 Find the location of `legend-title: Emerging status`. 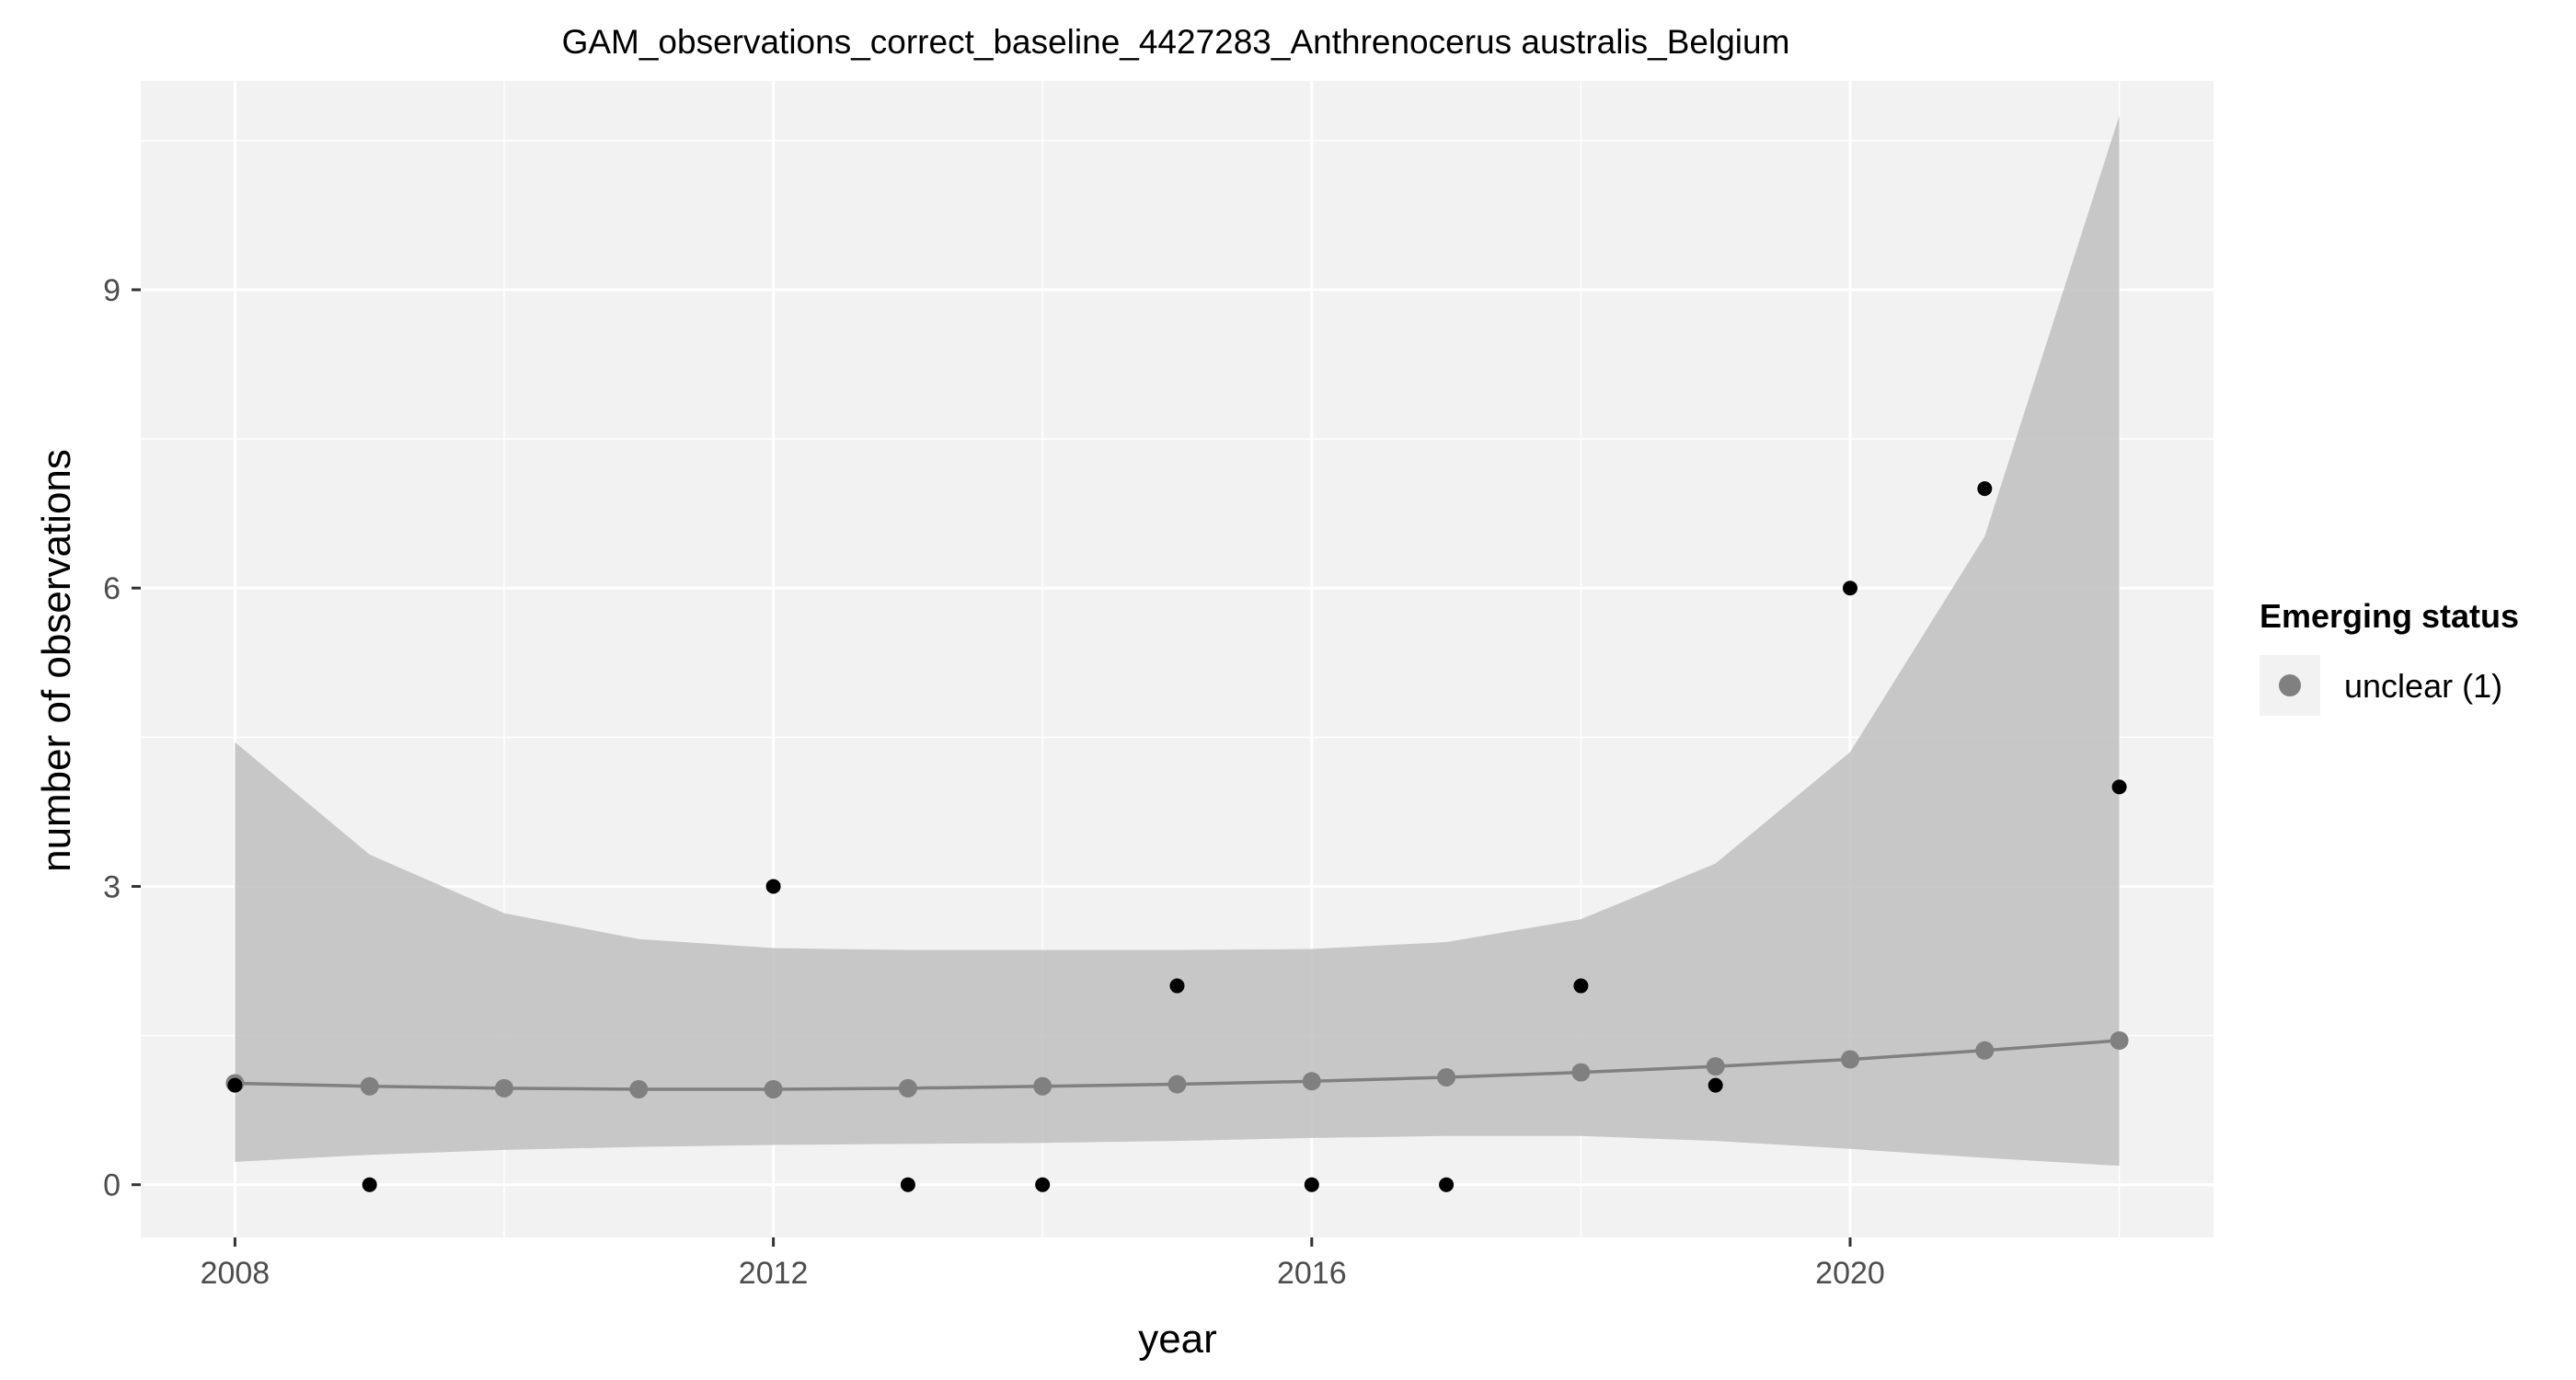

legend-title: Emerging status is located at coordinates (2389, 616).